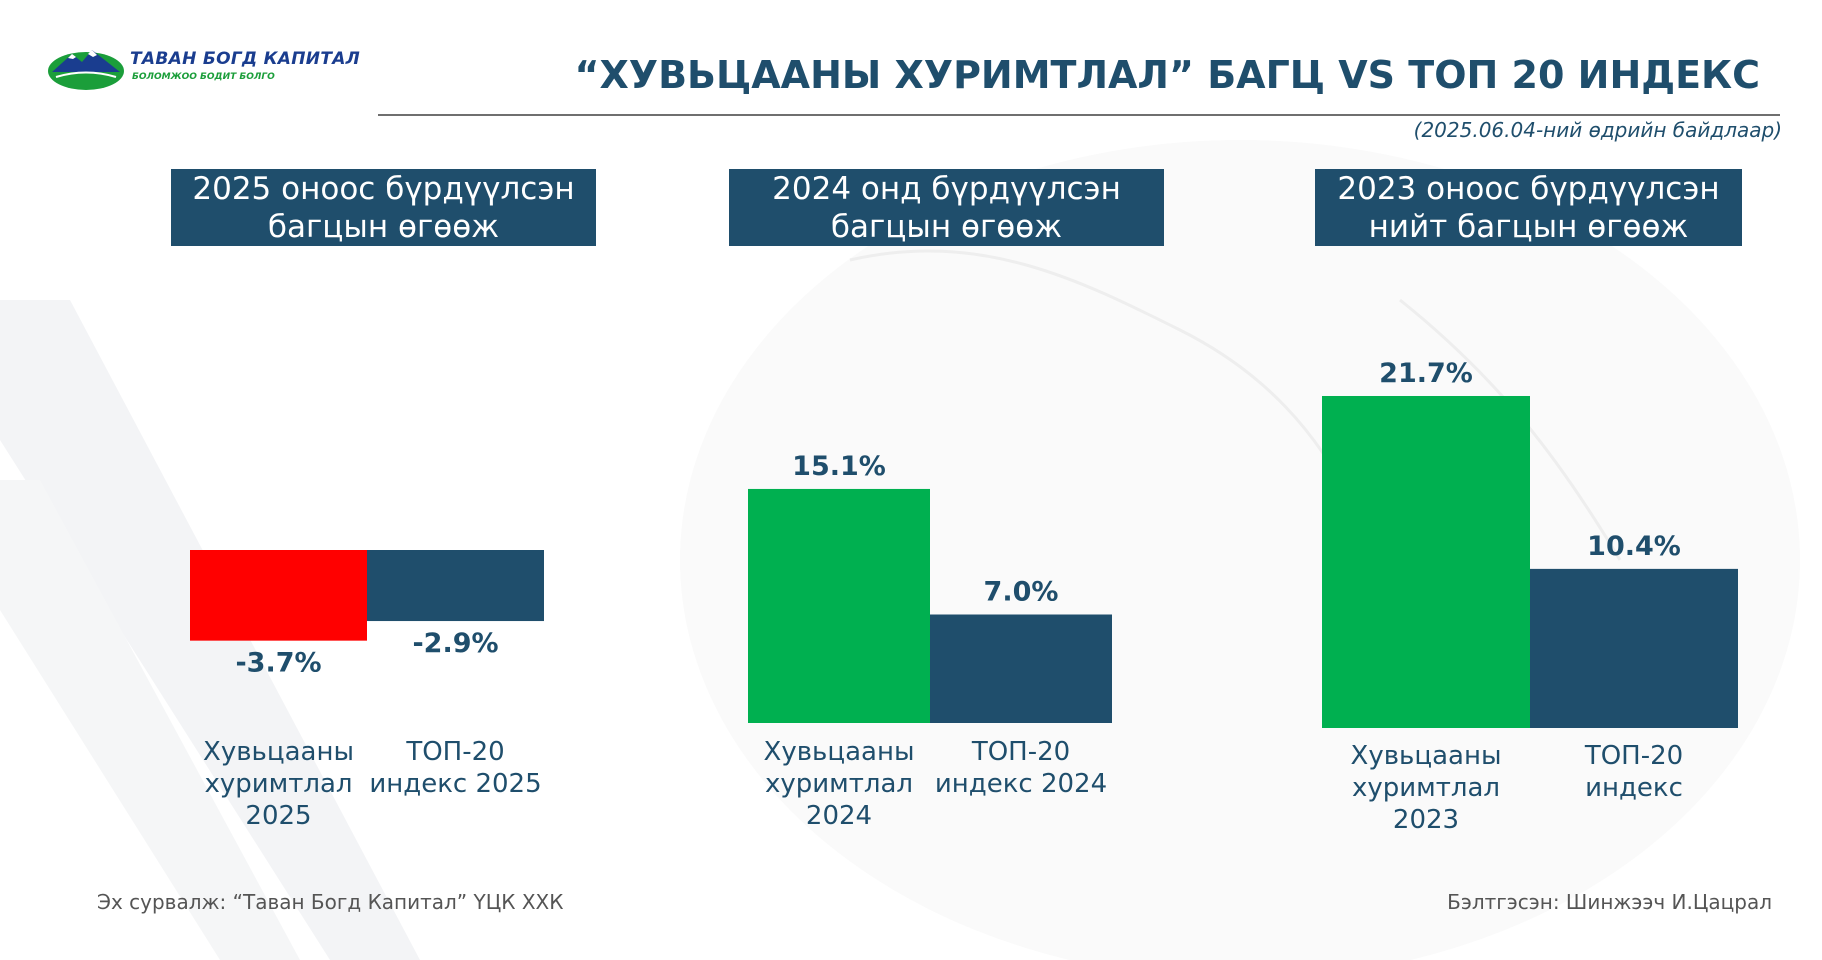 The height and width of the screenshot is (960, 1822). I want to click on bar-value-label: -3.7%, so click(278, 663).